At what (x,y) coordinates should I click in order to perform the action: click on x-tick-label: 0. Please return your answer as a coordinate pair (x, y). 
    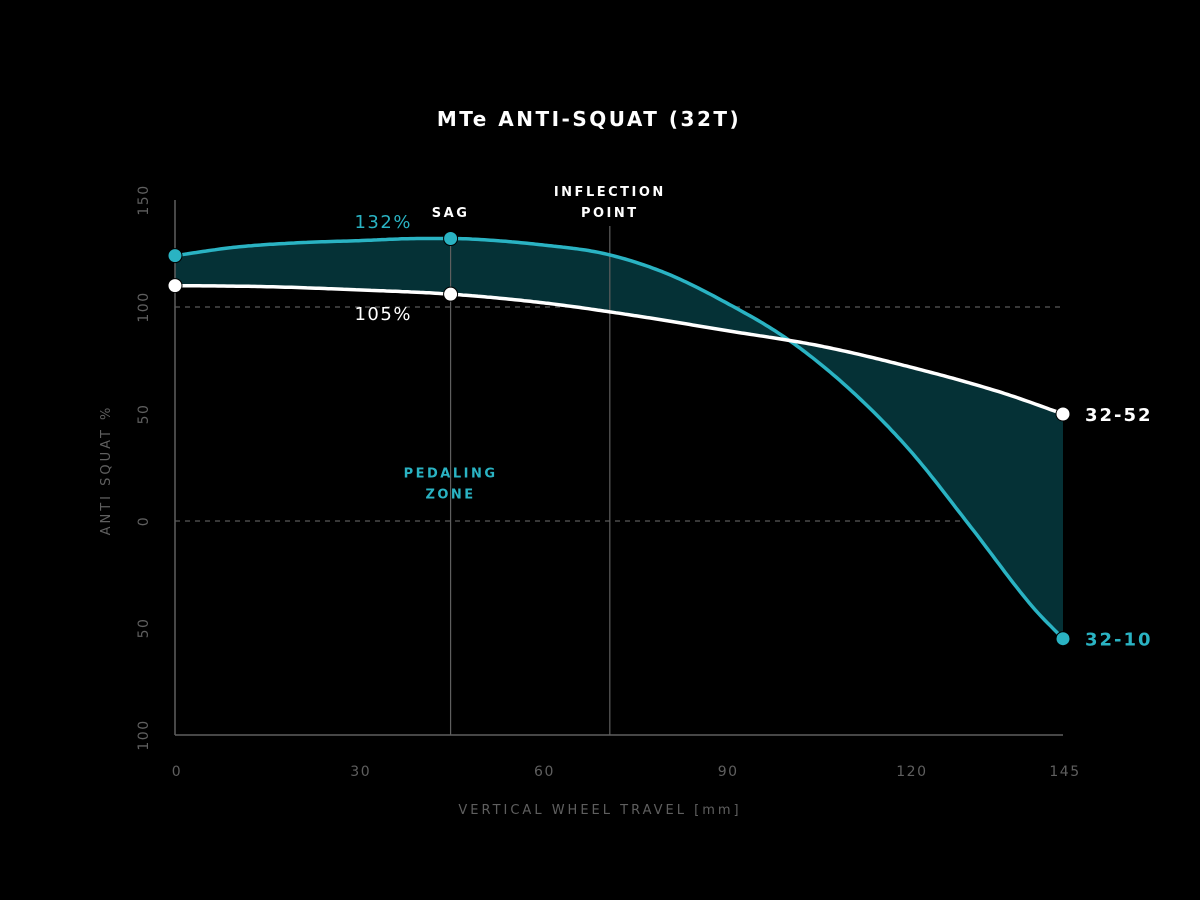
    Looking at the image, I should click on (177, 772).